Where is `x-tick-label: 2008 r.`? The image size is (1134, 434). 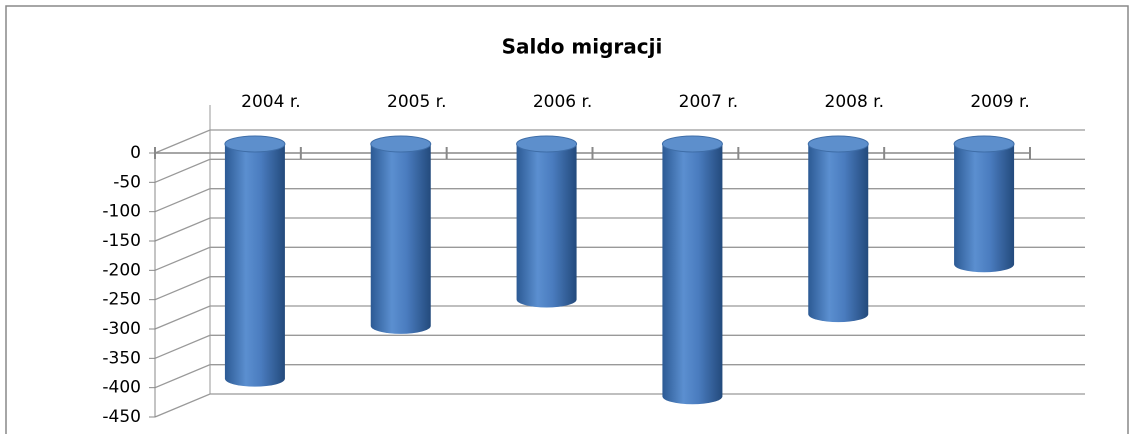 x-tick-label: 2008 r. is located at coordinates (855, 102).